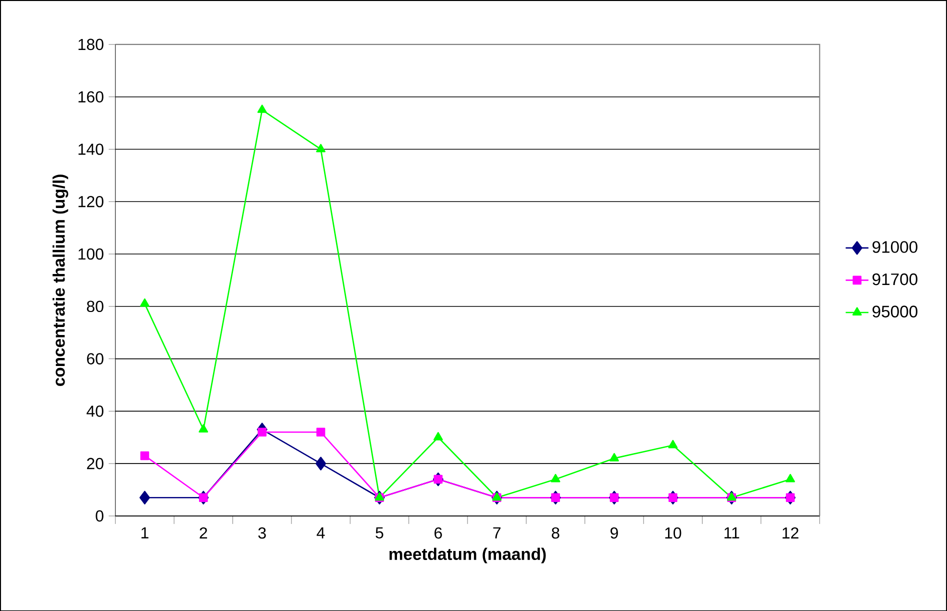  What do you see at coordinates (895, 312) in the screenshot?
I see `legend-label: 95000` at bounding box center [895, 312].